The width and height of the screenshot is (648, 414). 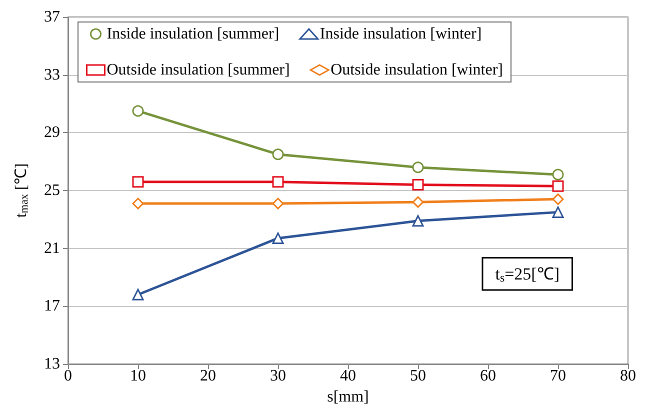 I want to click on x-tick-label: 50, so click(x=418, y=376).